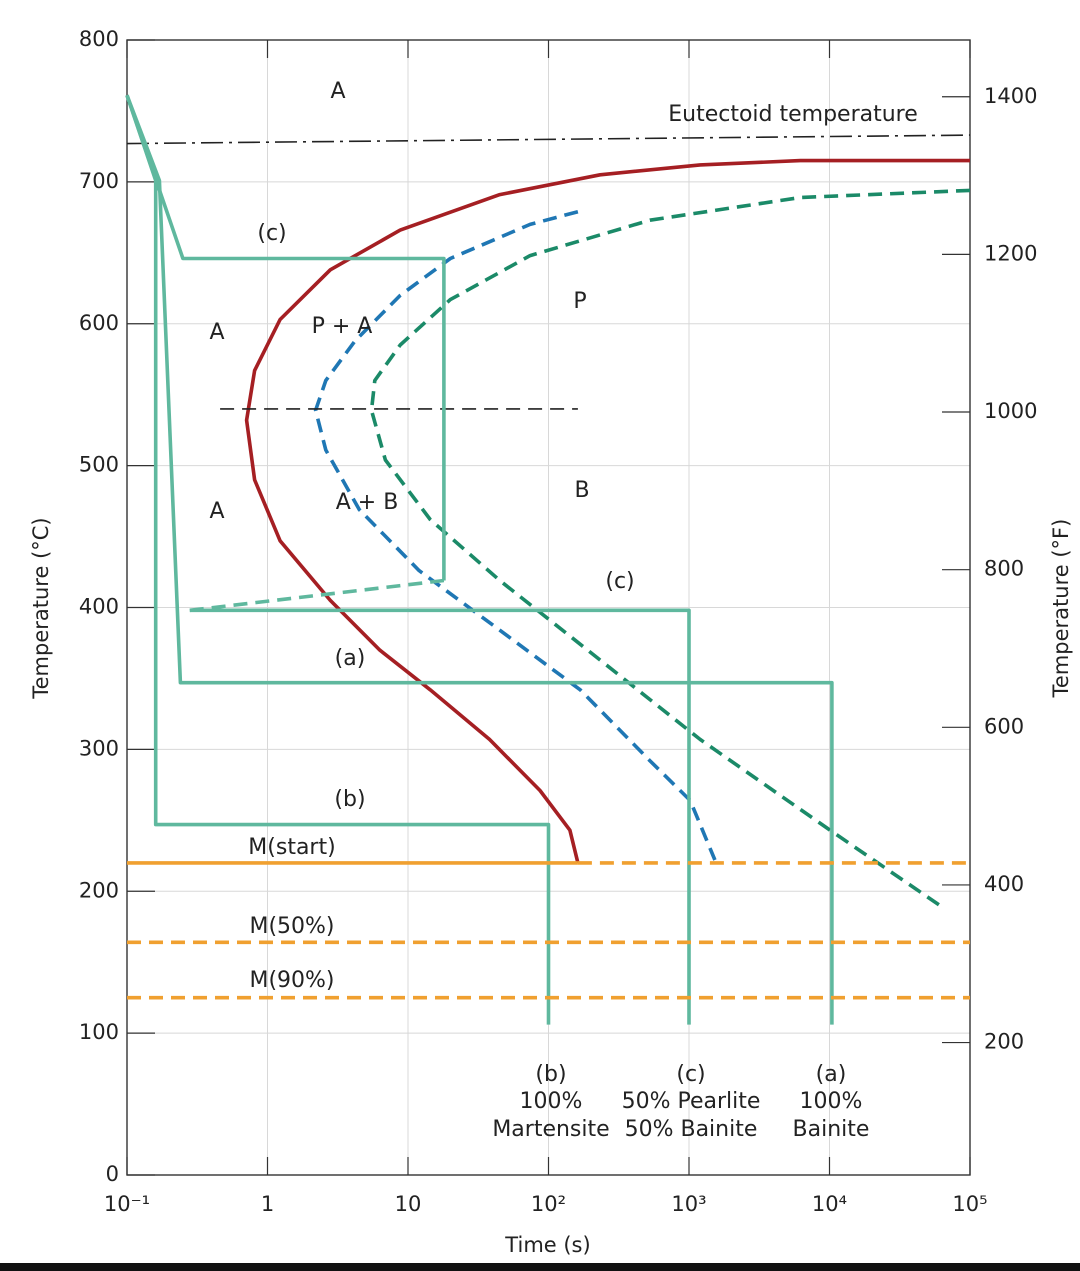 This screenshot has height=1271, width=1080. Describe the element at coordinates (1010, 411) in the screenshot. I see `y2-tick-label: 1000` at that location.